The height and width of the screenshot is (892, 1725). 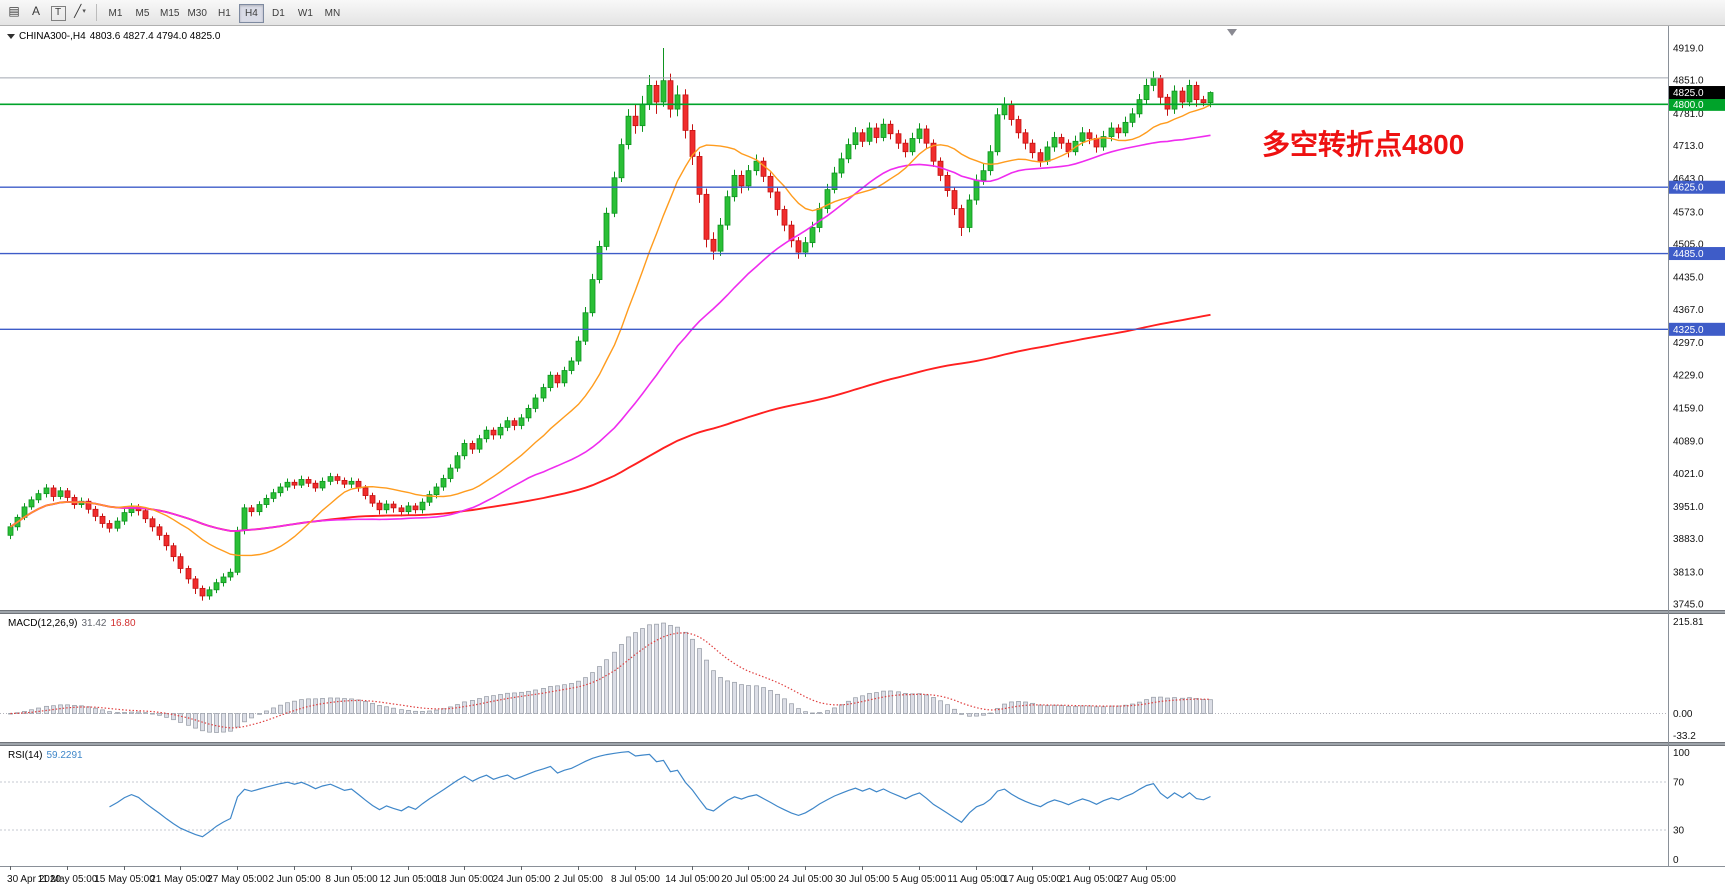 I want to click on text-label-tool-icon: T, so click(x=58, y=14).